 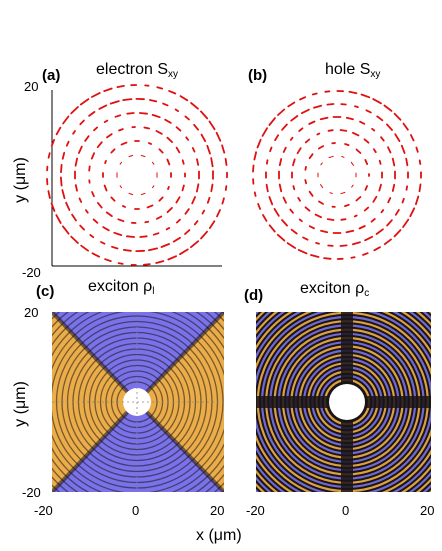 I want to click on ytick-bottom-max: 20, so click(x=31, y=312).